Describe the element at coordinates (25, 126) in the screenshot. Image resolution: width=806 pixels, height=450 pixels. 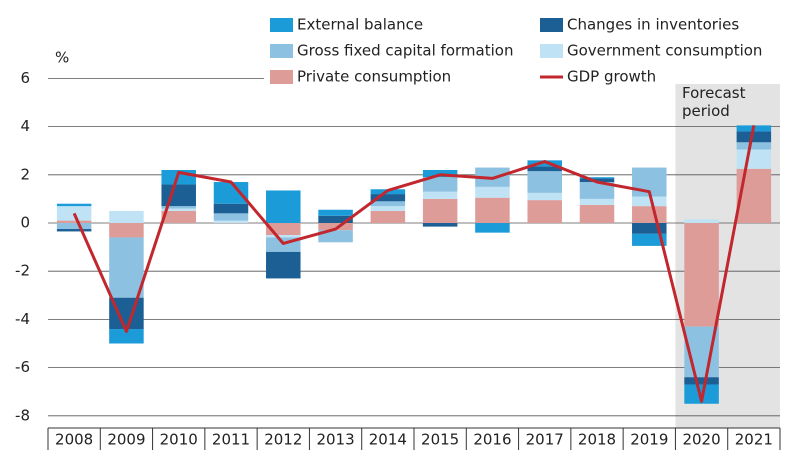
I see `y-tick-label: 4` at that location.